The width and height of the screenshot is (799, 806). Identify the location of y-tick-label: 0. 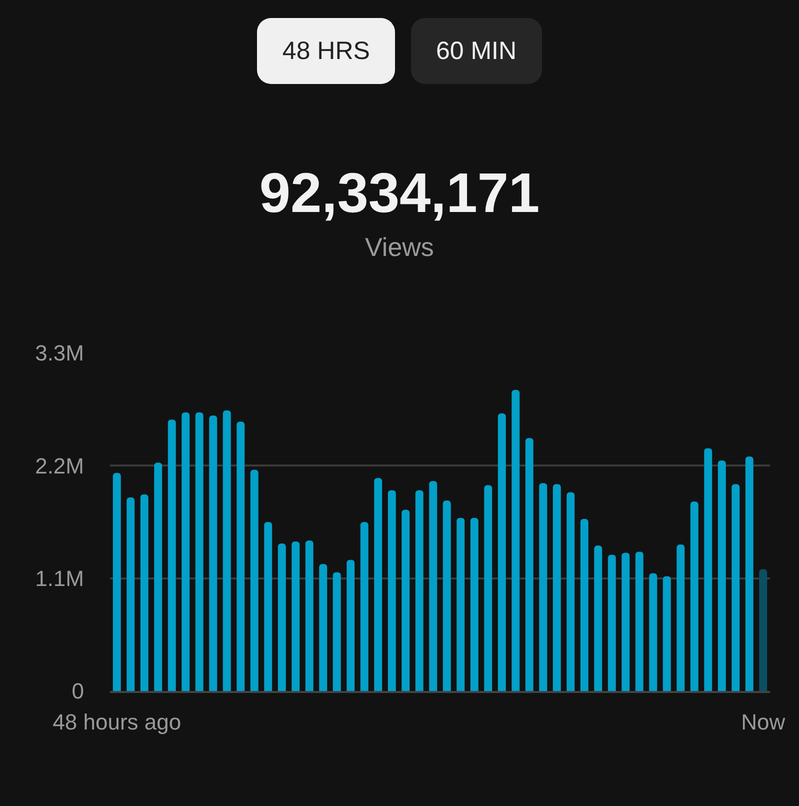
(78, 691).